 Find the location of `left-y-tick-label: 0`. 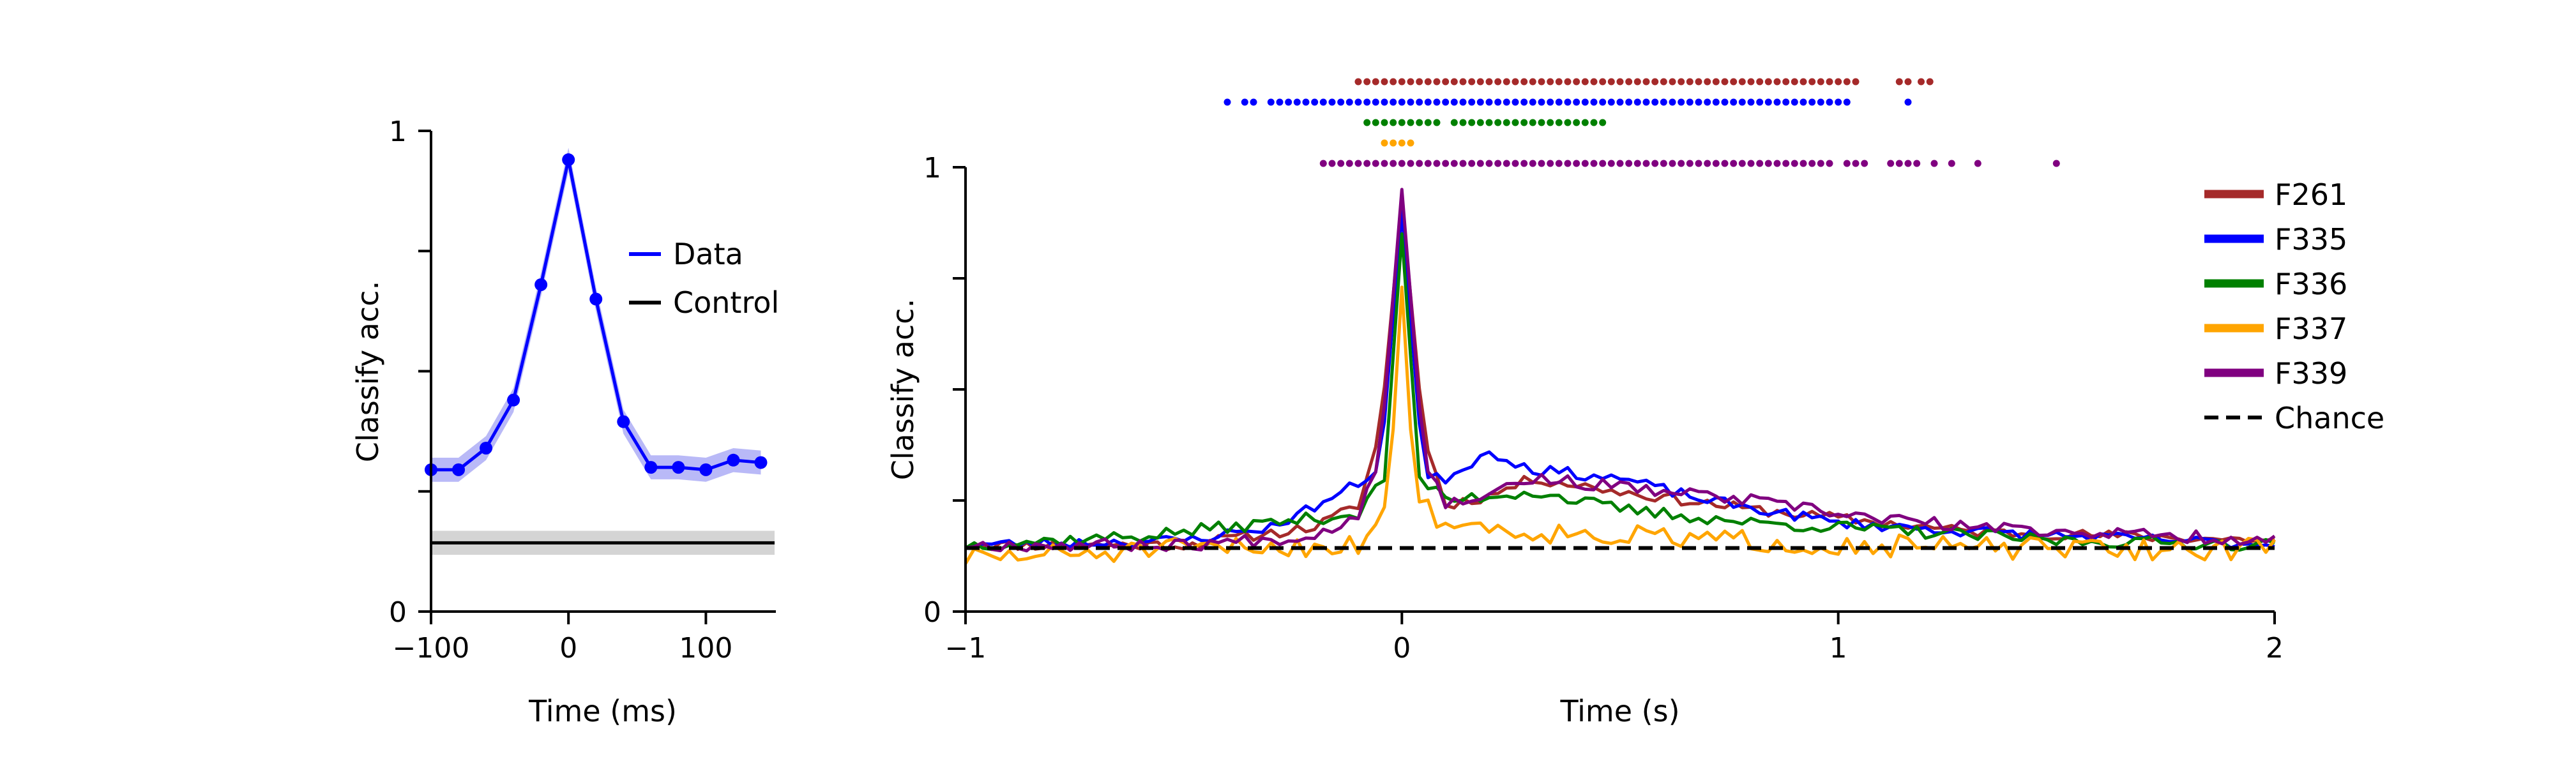

left-y-tick-label: 0 is located at coordinates (398, 612).